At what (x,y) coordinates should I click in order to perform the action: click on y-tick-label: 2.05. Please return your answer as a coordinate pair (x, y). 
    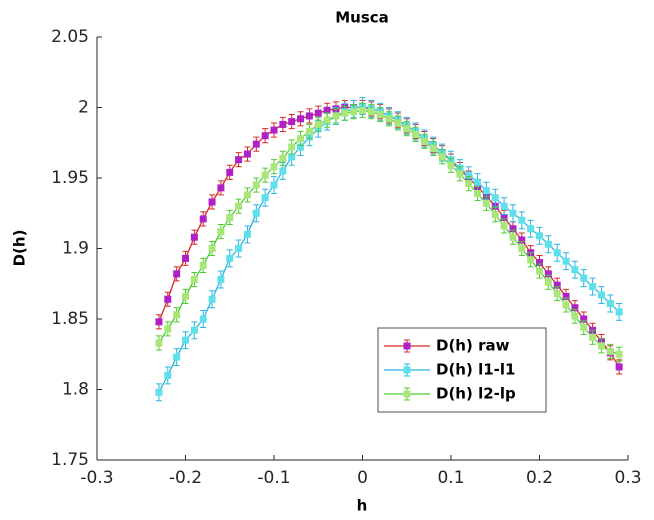
    Looking at the image, I should click on (70, 37).